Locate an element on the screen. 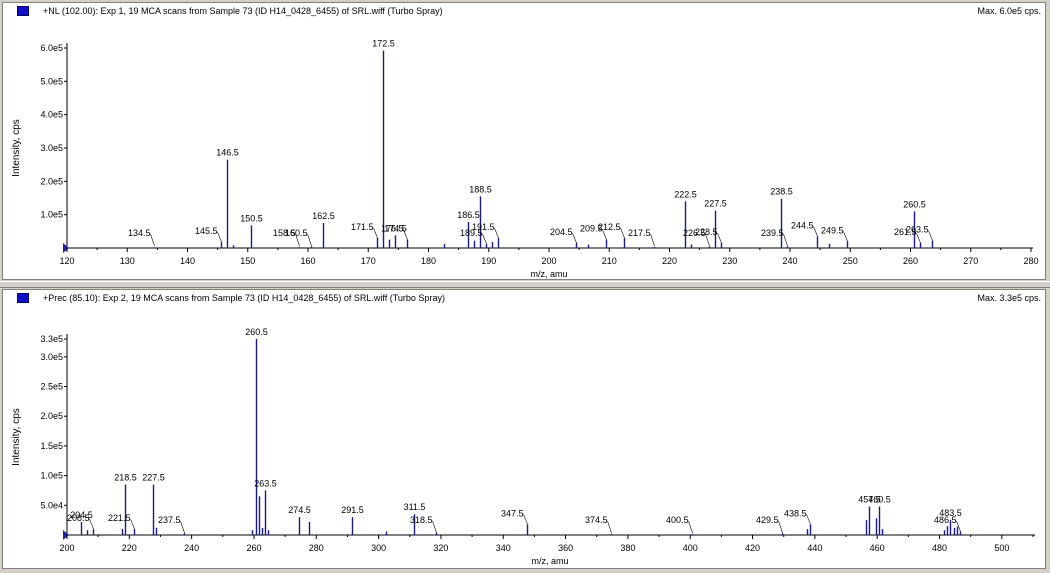  y-tick-label: 5.0e5 is located at coordinates (51, 81).